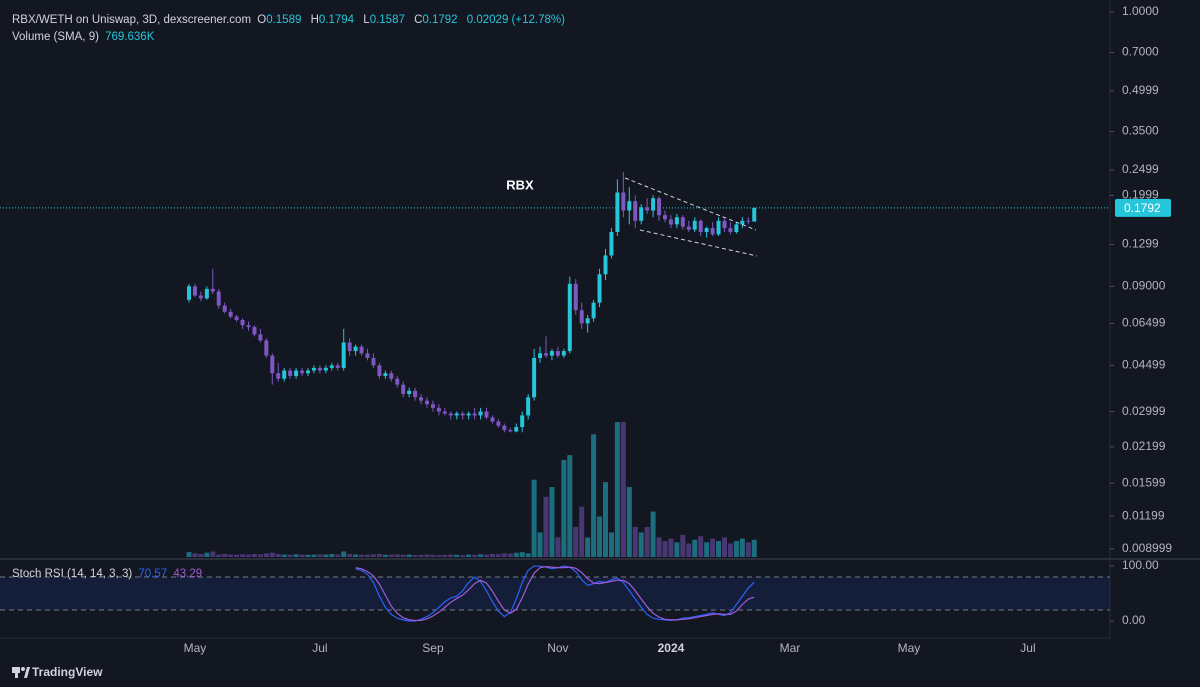  Describe the element at coordinates (698, 243) in the screenshot. I see `trendline-lower` at that location.